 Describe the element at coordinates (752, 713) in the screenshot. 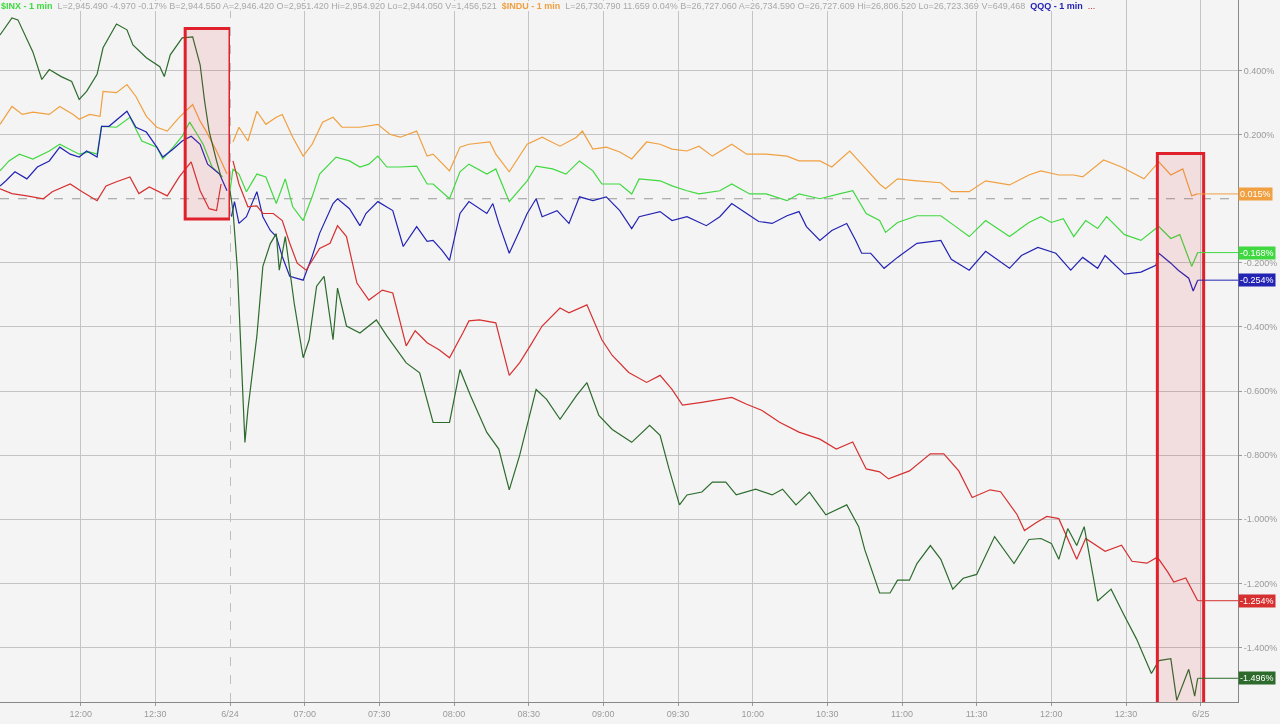

I see `x-tick-label: 10:00` at that location.